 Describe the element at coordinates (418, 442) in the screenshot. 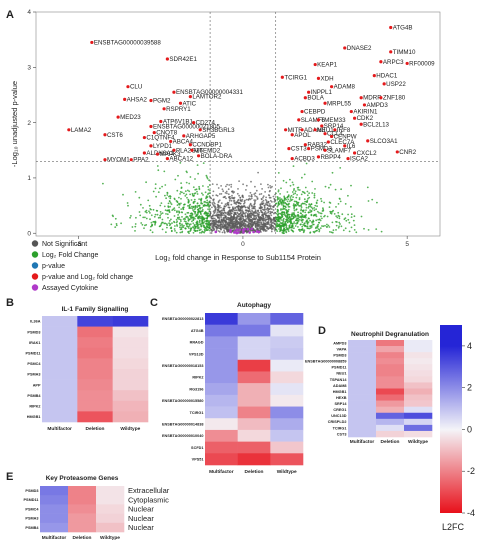

I see `heatmap-column-label: Wildtype` at that location.